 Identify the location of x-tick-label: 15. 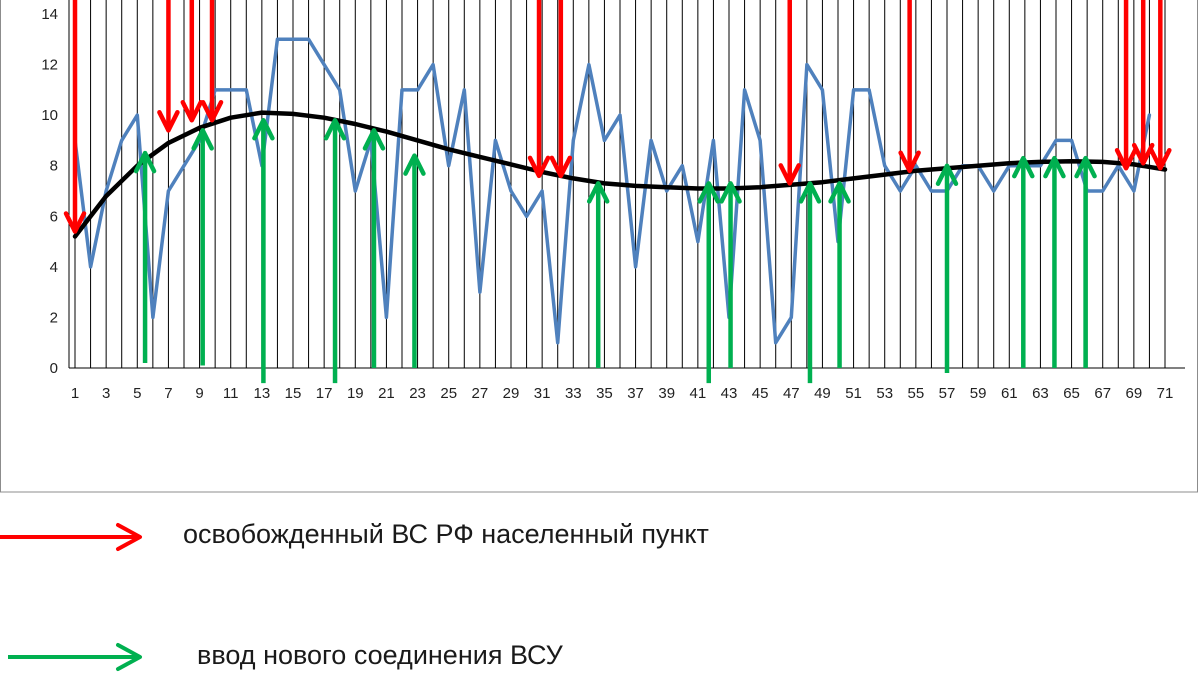
(293, 393).